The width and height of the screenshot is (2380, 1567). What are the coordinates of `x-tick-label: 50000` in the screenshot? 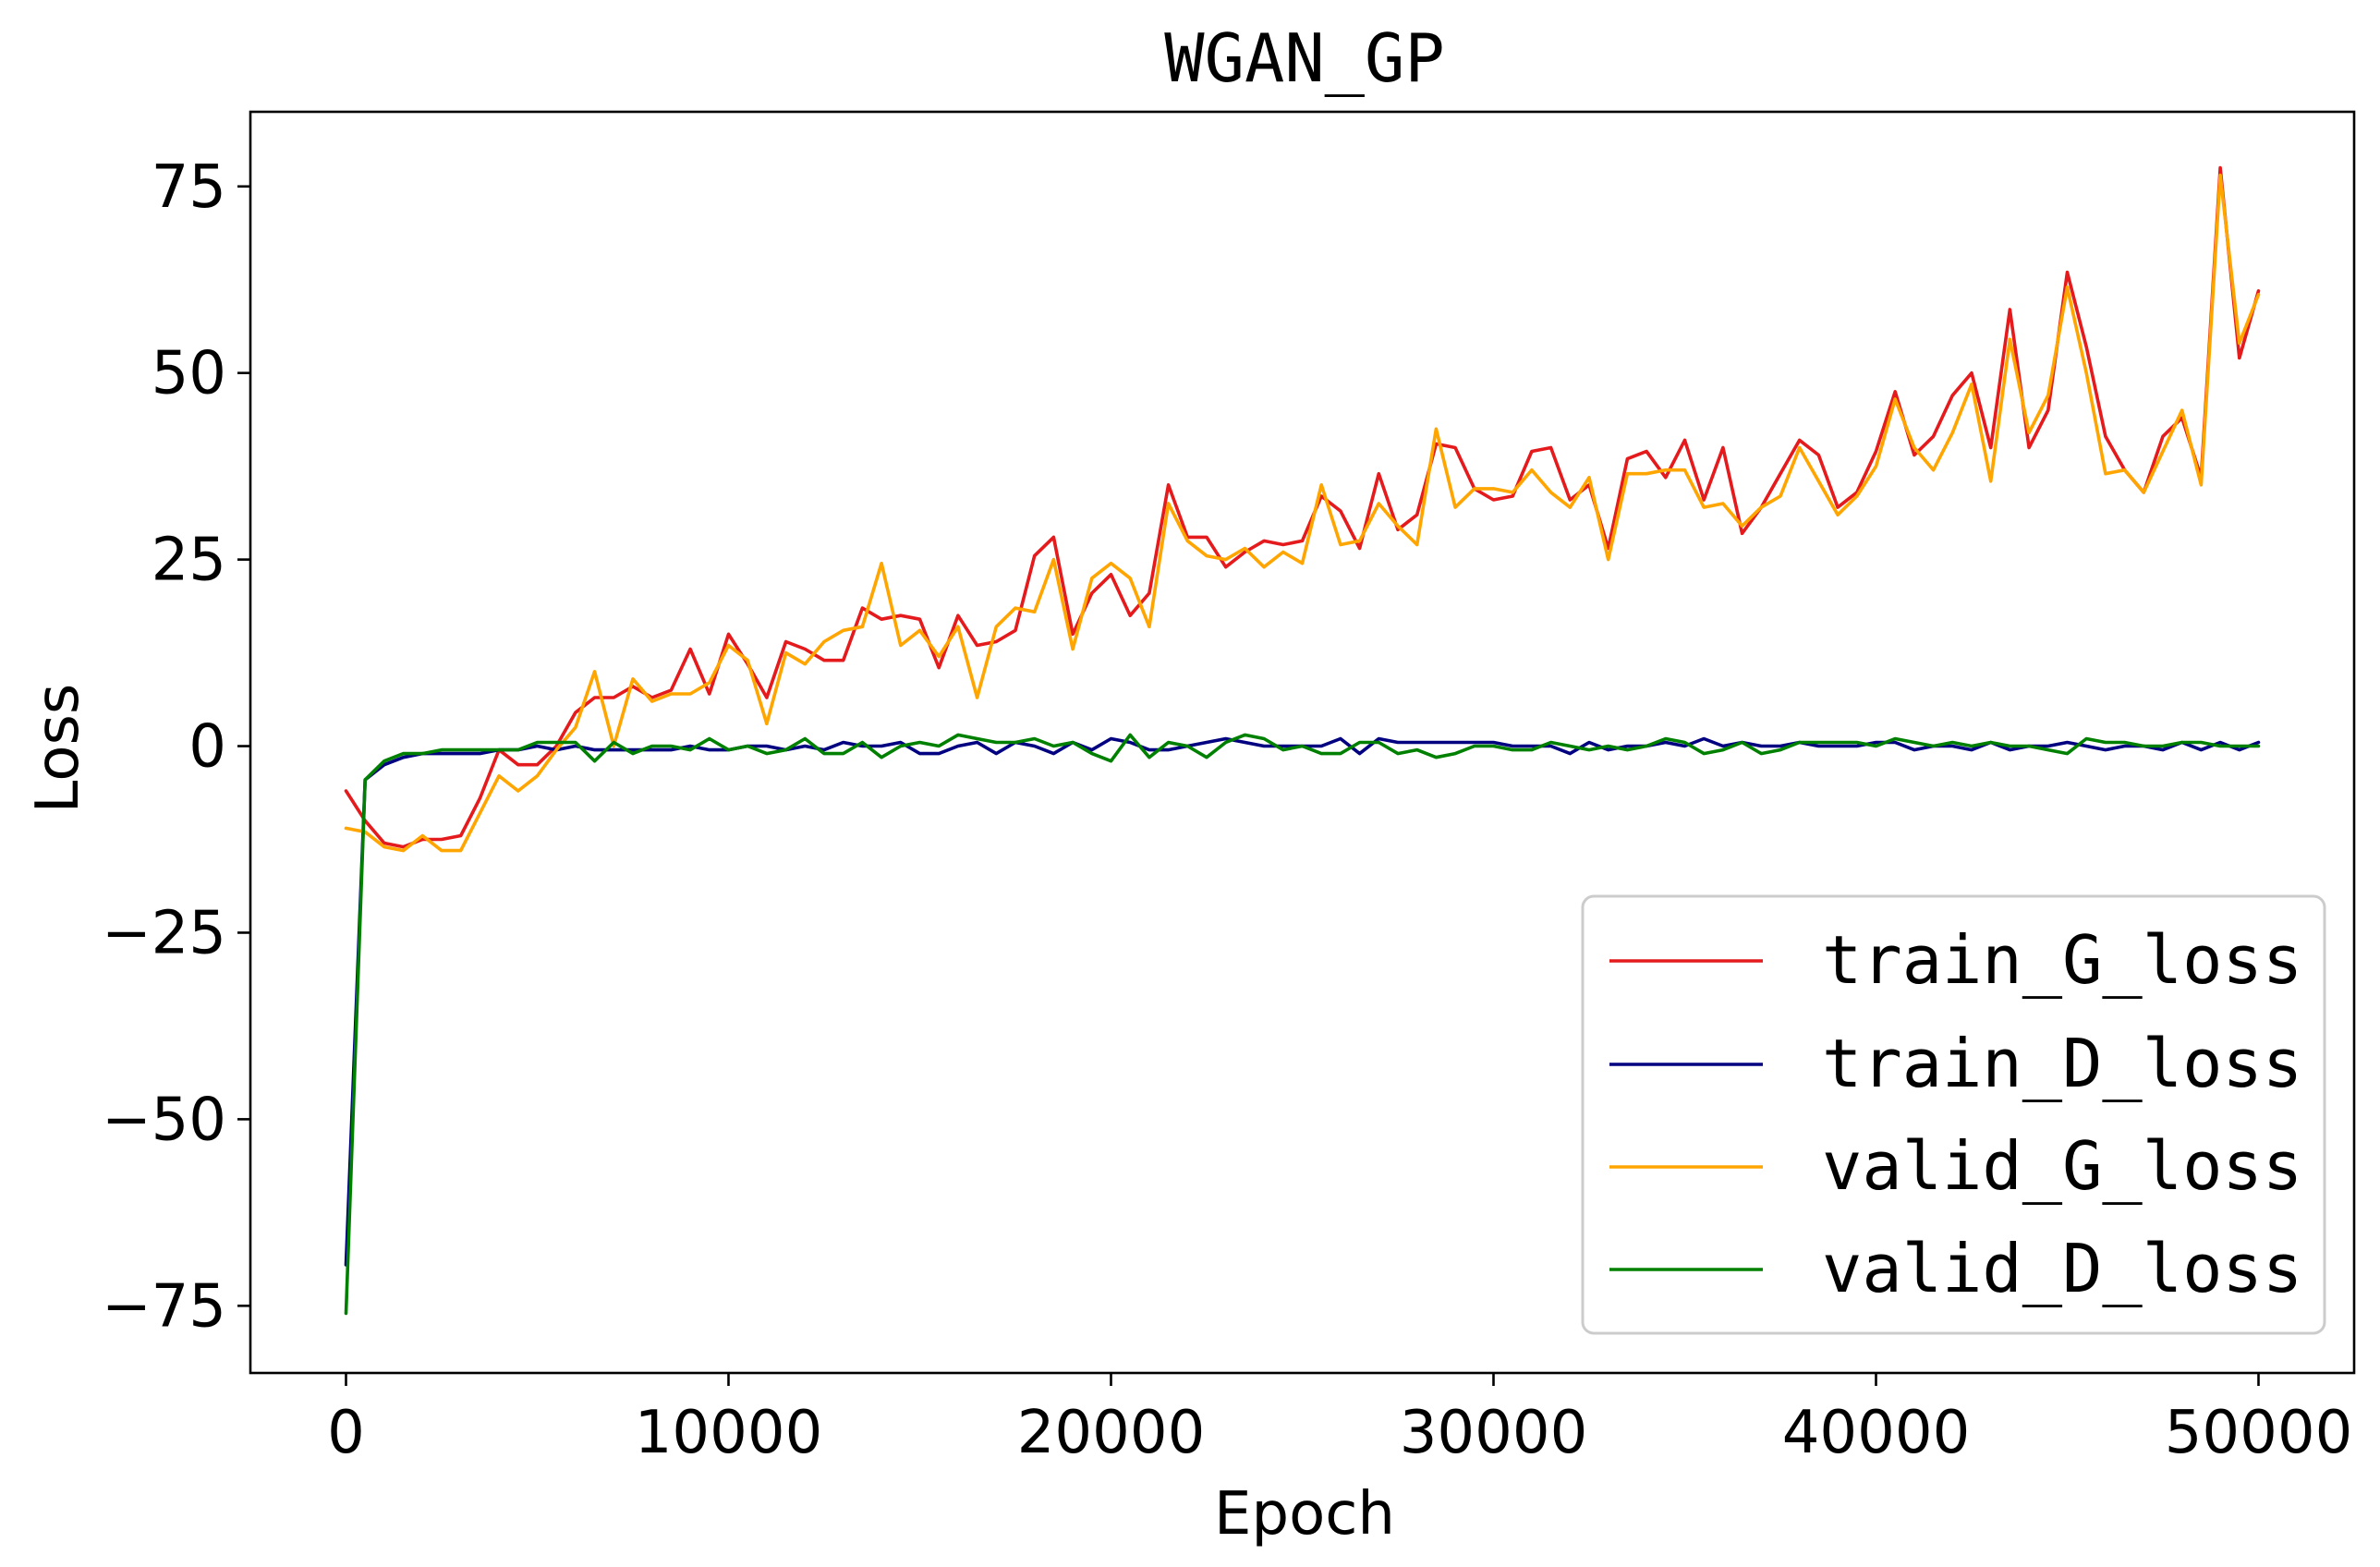 It's located at (2259, 1433).